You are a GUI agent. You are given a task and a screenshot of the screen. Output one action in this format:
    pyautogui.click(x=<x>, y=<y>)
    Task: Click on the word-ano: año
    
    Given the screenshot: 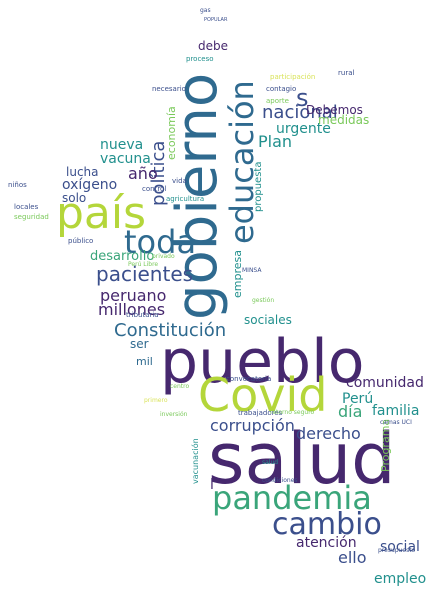 What is the action you would take?
    pyautogui.click(x=143, y=173)
    